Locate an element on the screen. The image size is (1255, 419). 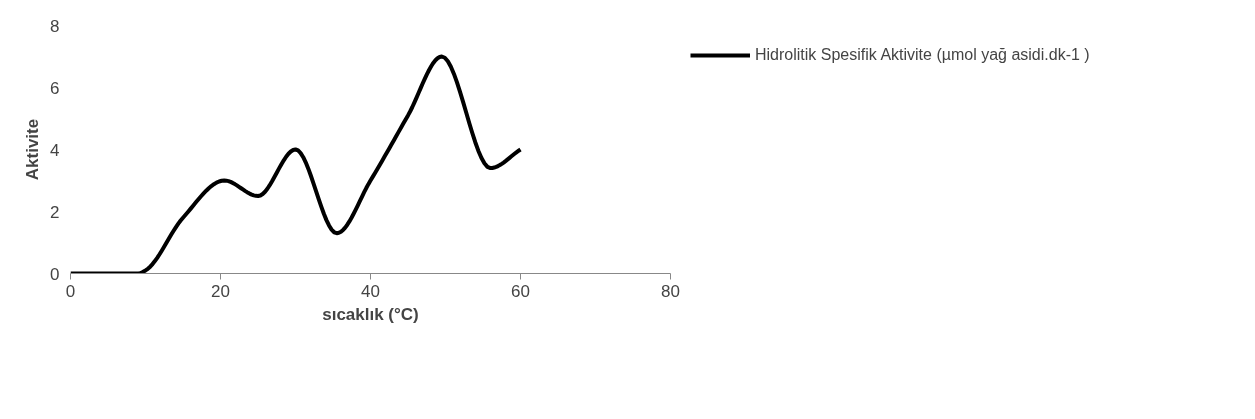
x-tick-label: 20 is located at coordinates (220, 291).